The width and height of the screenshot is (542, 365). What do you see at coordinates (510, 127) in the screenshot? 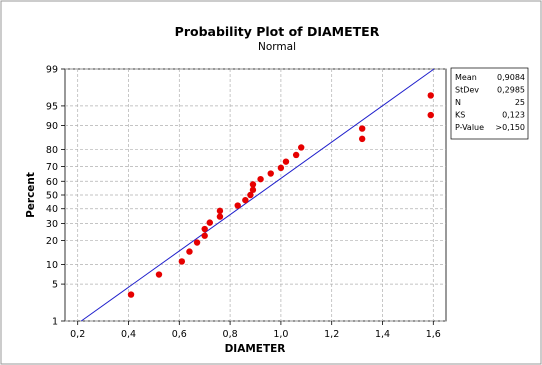
I see `stat-value: >0,150` at bounding box center [510, 127].